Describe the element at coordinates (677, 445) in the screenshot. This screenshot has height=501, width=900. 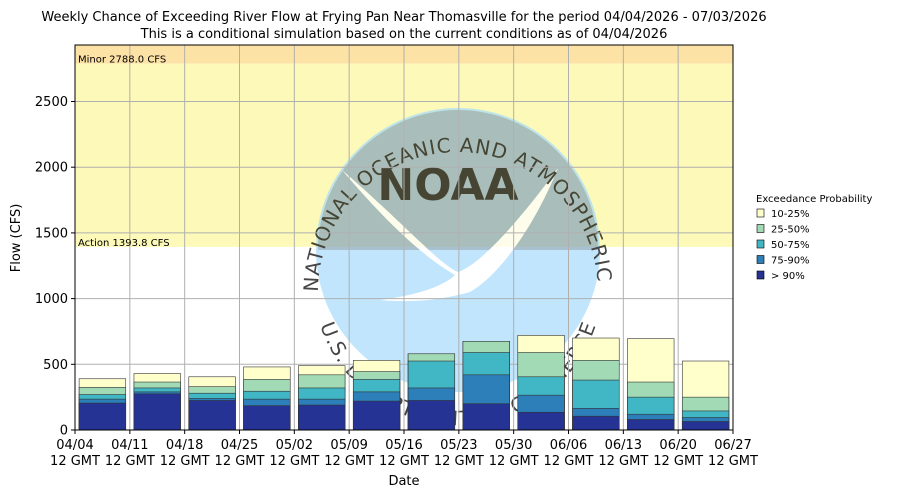
I see `x-tick-date: 06/20` at that location.